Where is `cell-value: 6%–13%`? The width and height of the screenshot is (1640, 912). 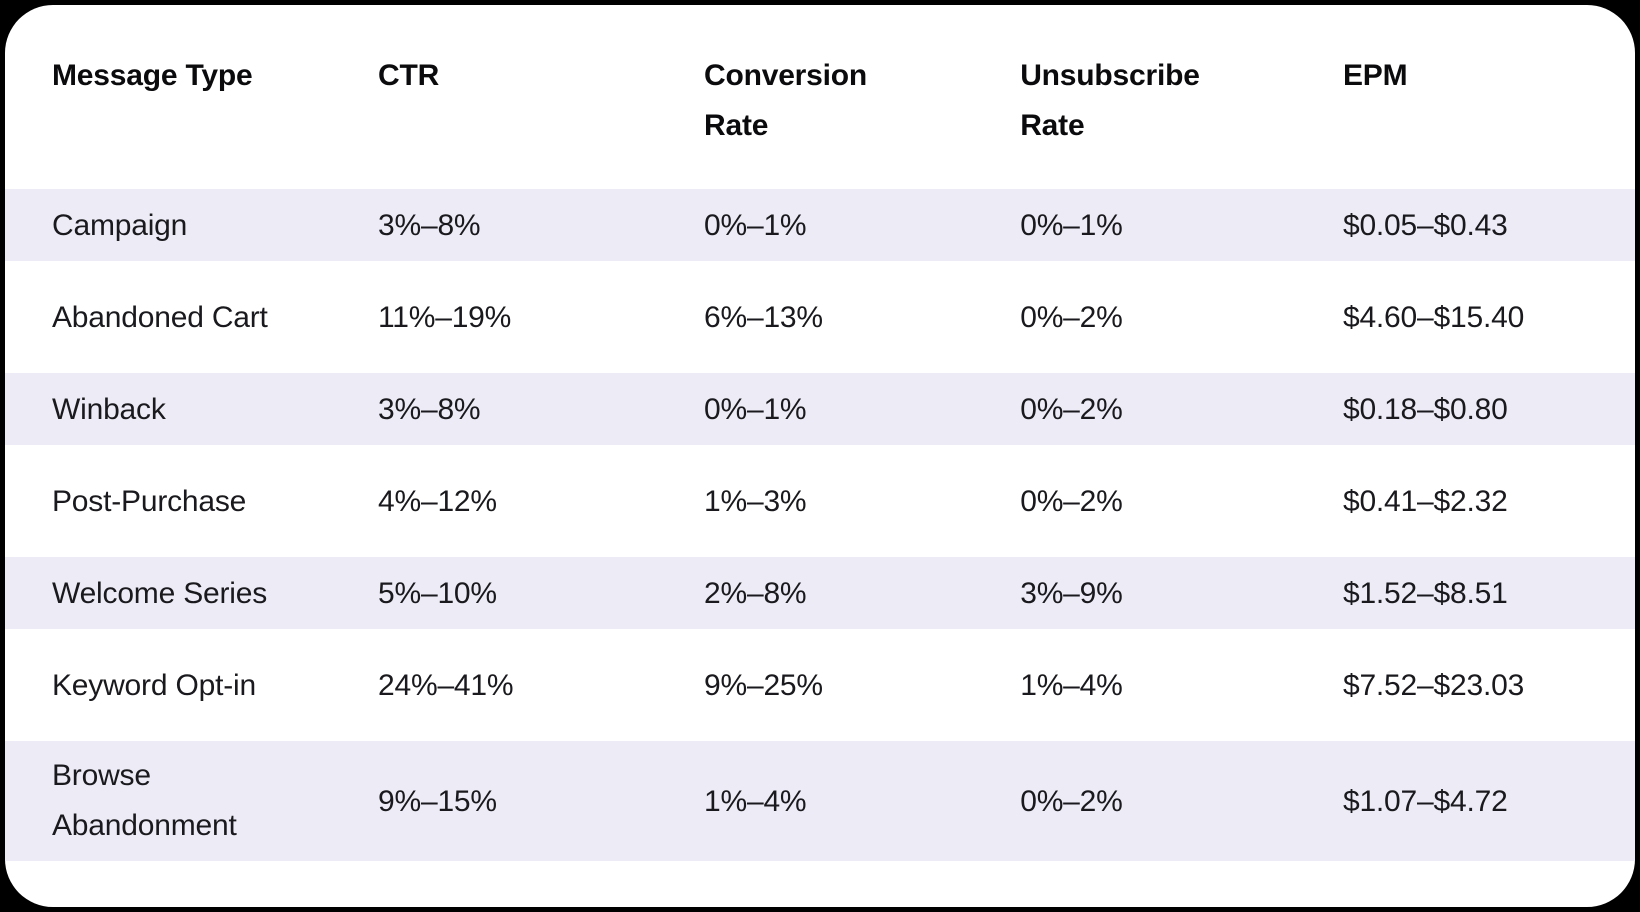
cell-value: 6%–13% is located at coordinates (763, 317).